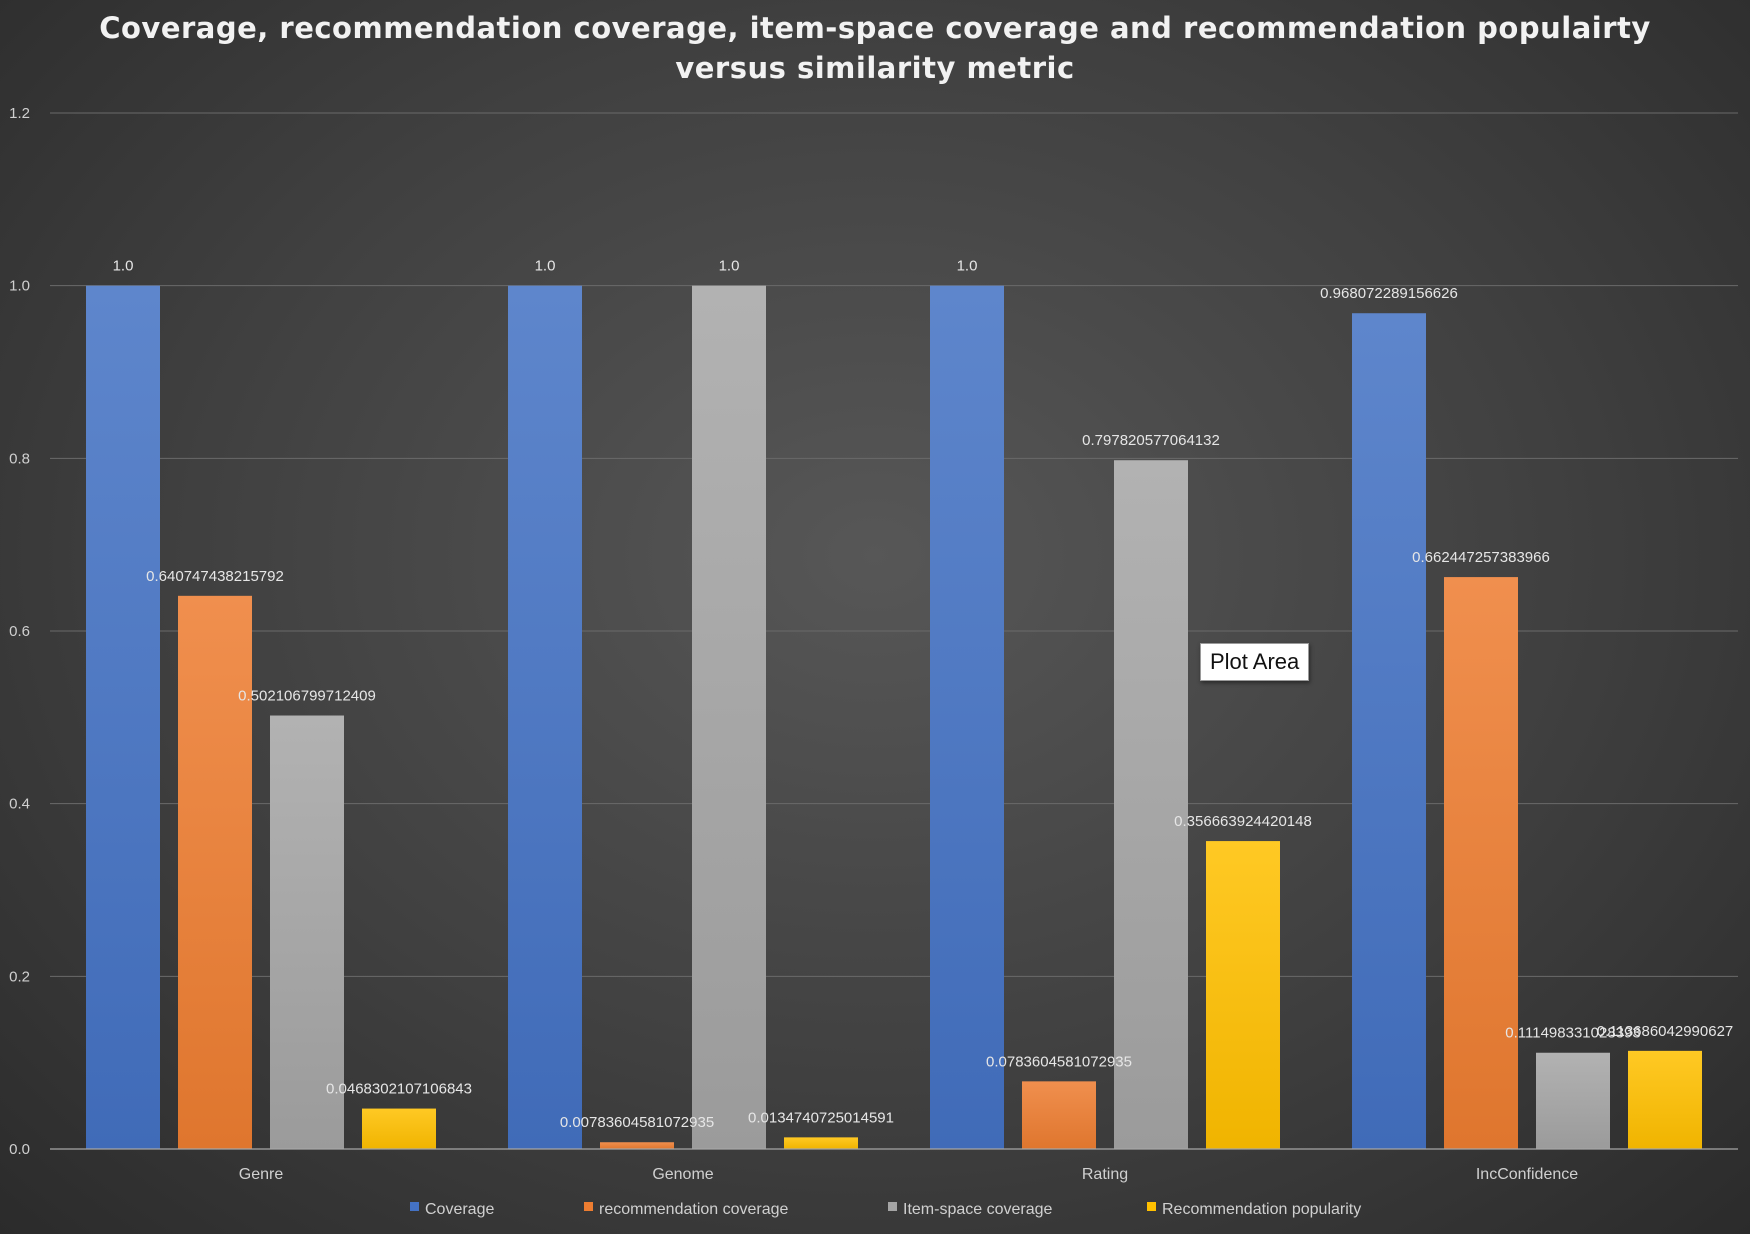 The height and width of the screenshot is (1234, 1750). I want to click on legend-item: recommendation coverage, so click(686, 1209).